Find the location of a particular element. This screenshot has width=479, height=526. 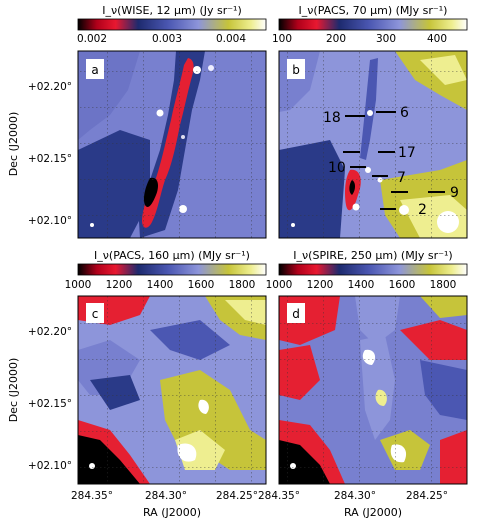

map-b is located at coordinates (373, 144).